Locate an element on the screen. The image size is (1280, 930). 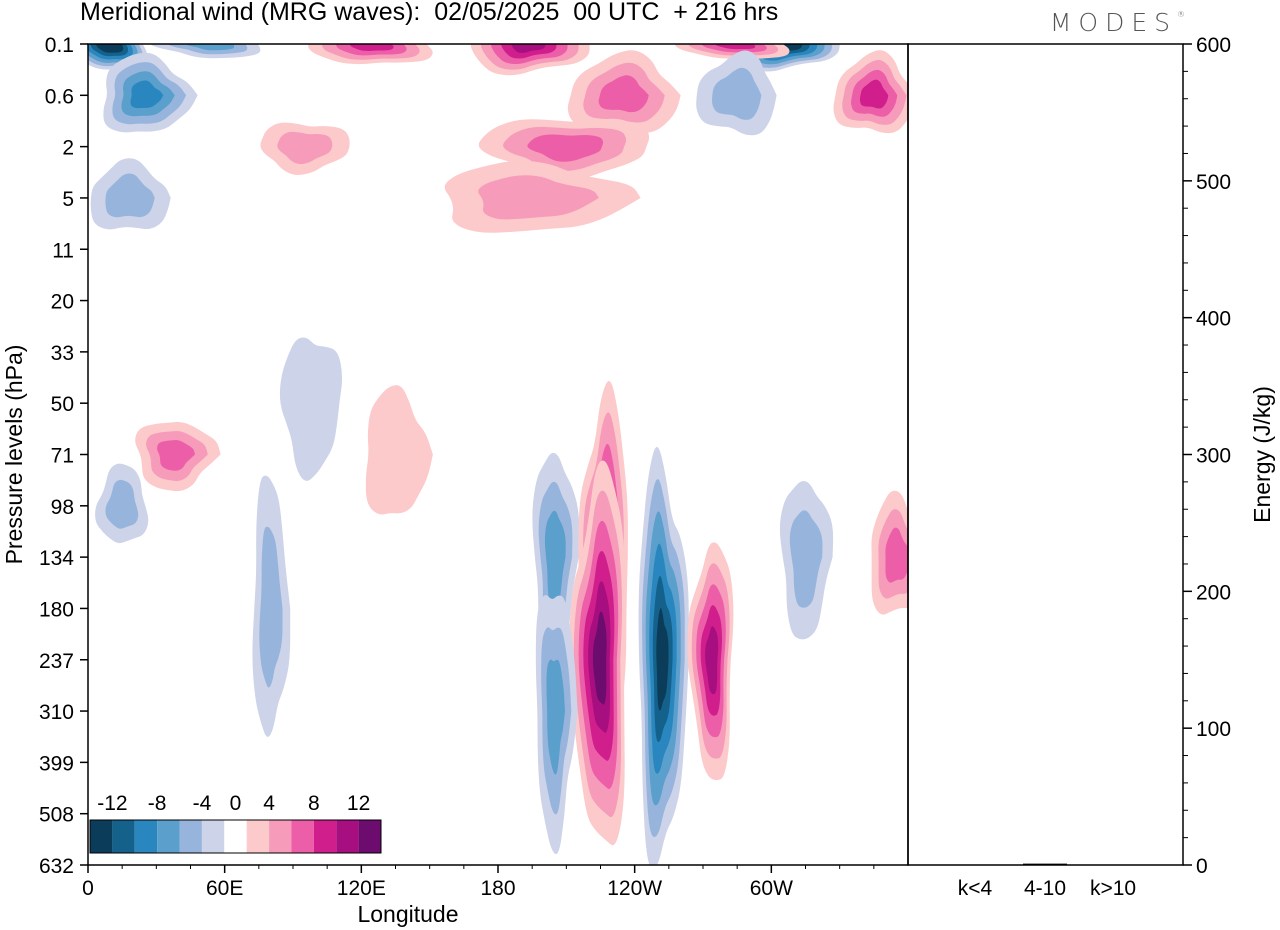
y-tick-label: 98 is located at coordinates (62, 507).